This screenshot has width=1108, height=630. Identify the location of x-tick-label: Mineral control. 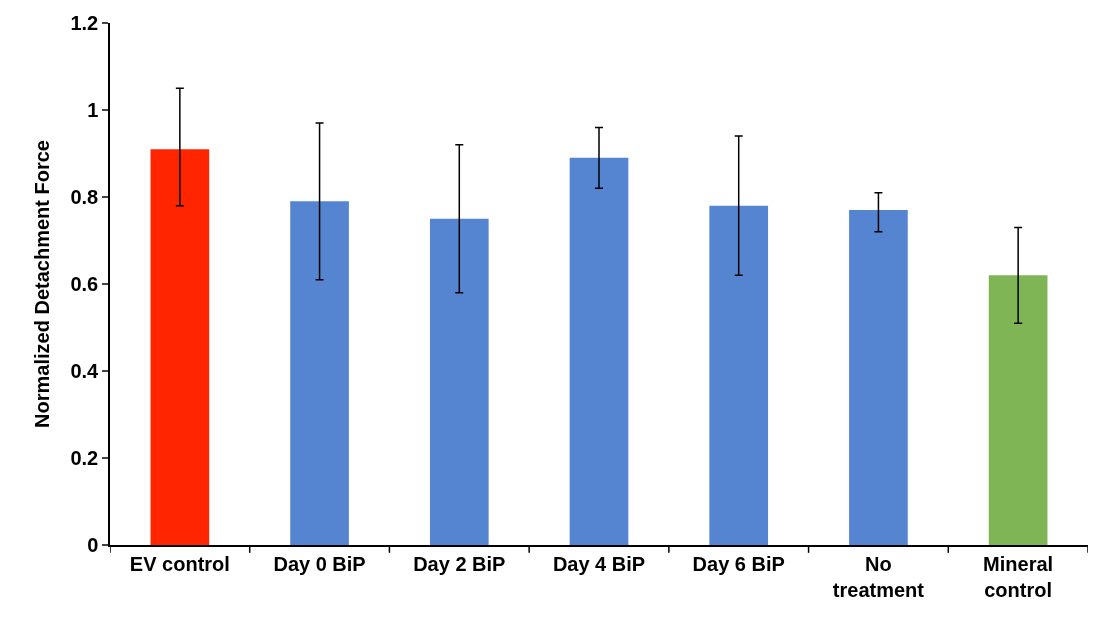
(1018, 576).